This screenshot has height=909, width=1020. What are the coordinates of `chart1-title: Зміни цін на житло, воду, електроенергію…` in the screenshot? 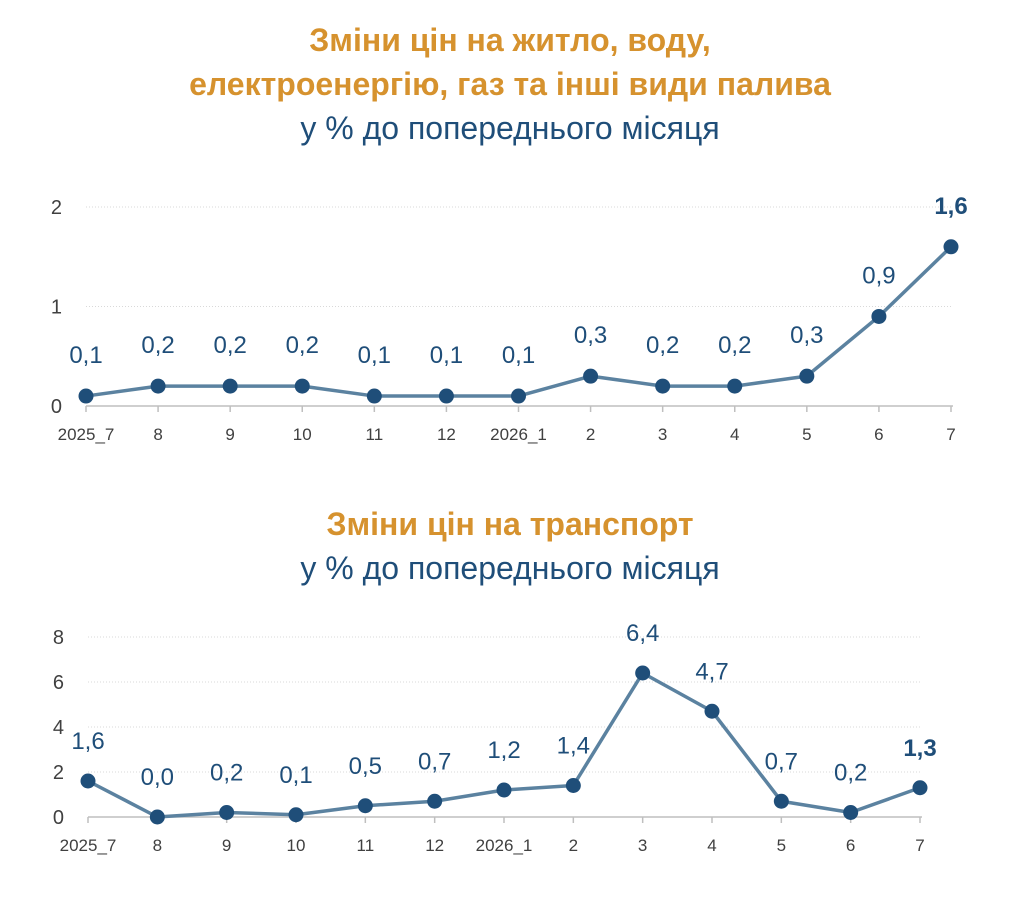 It's located at (510, 84).